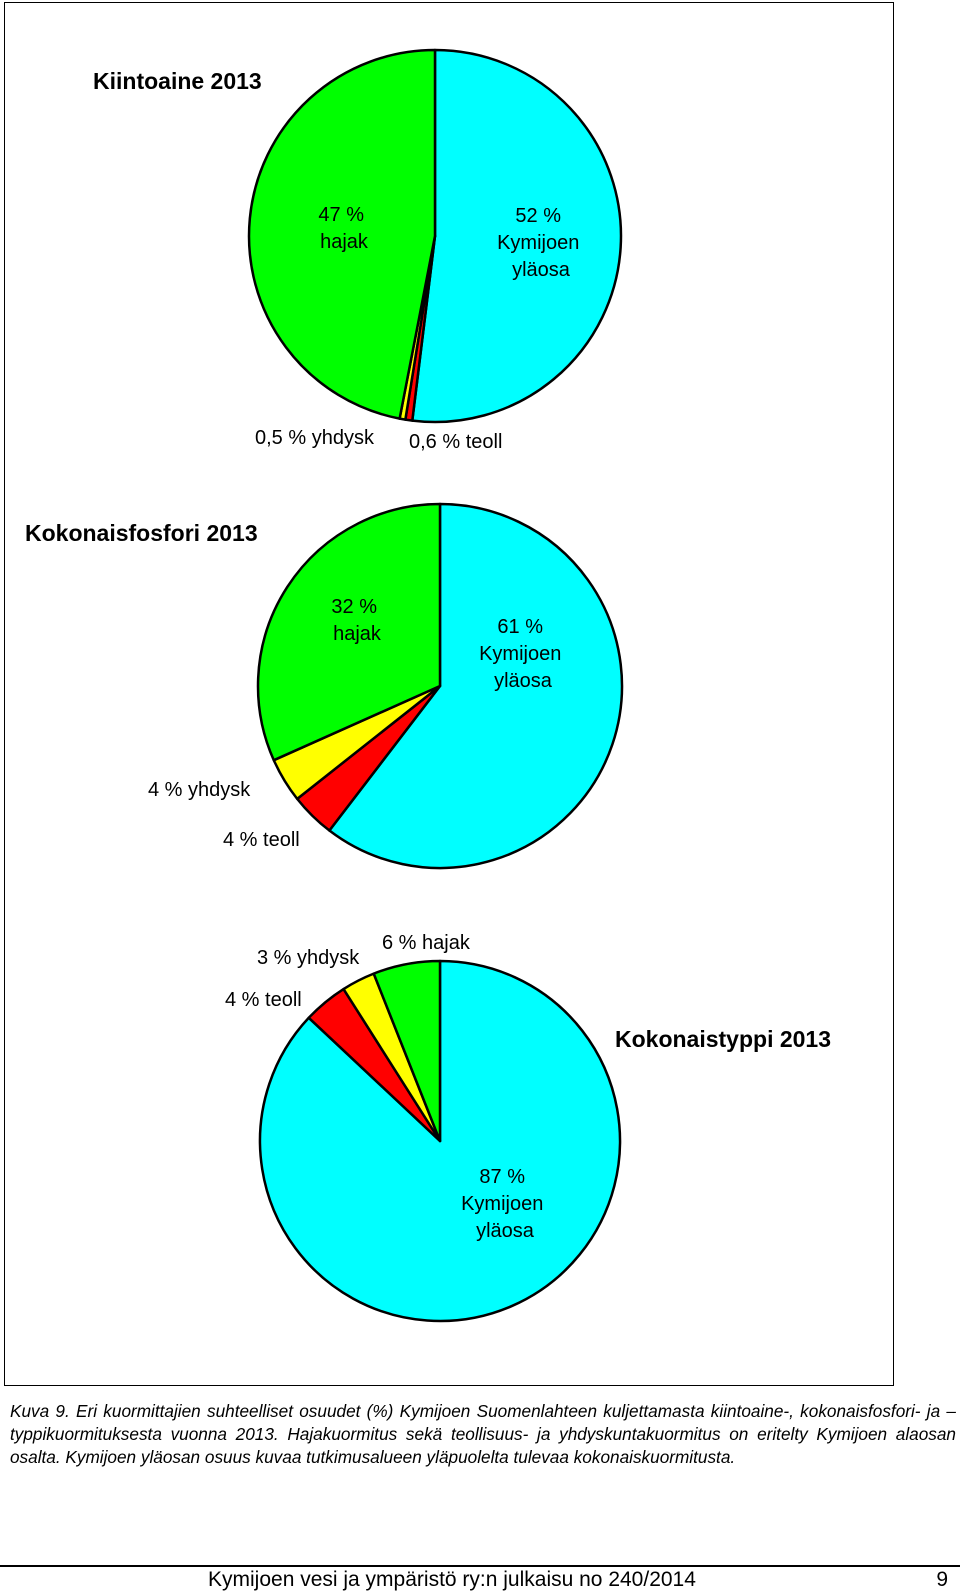  I want to click on slice-label-teoll: 0,6 % teoll, so click(455, 442).